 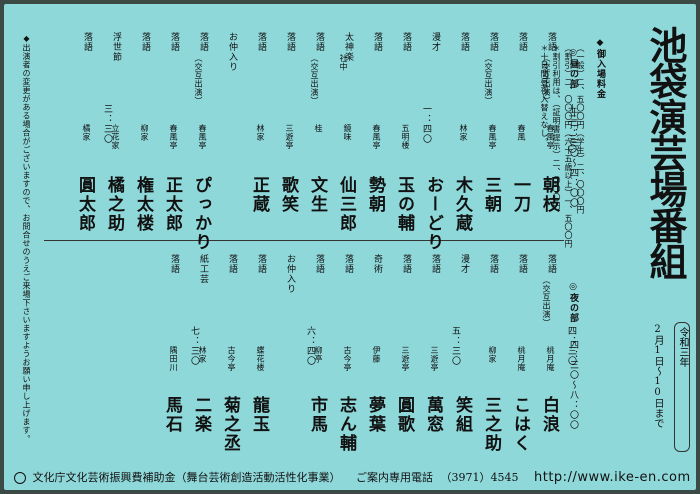 What do you see at coordinates (375, 195) in the screenshot?
I see `performer-name: 勢朝` at bounding box center [375, 195].